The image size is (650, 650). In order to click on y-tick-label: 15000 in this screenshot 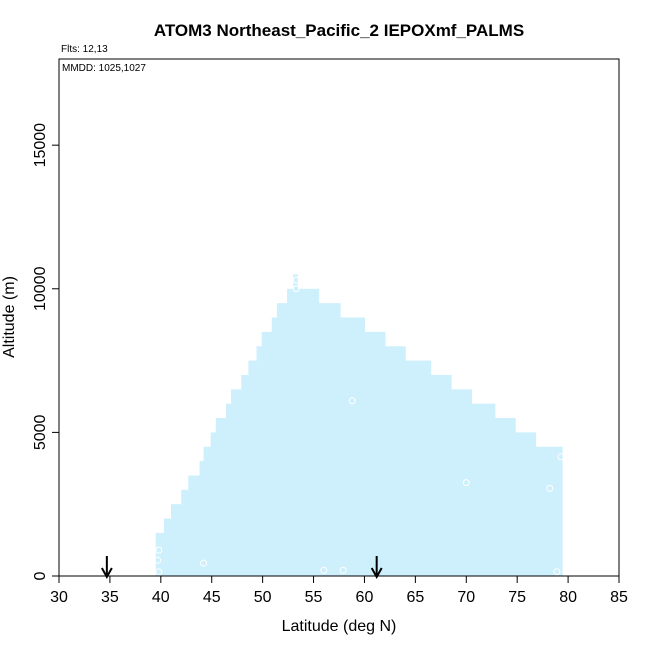, I will do `click(40, 145)`.